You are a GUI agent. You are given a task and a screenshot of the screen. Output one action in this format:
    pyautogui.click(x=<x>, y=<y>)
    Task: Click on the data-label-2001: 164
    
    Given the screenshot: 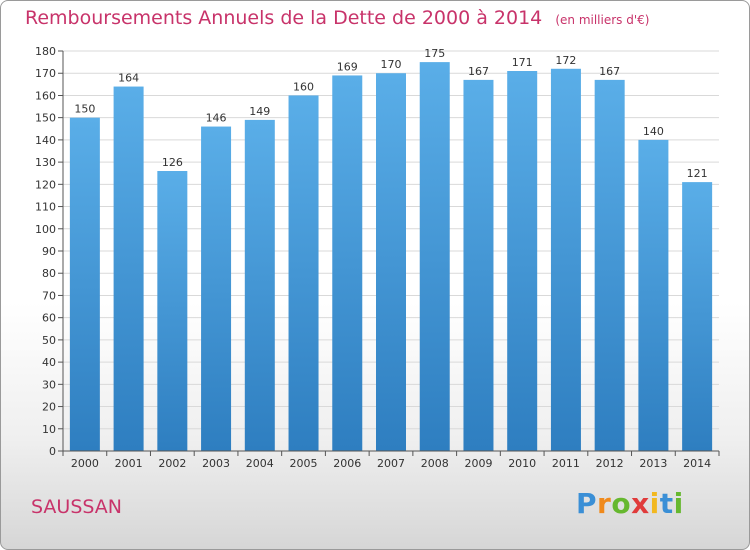 What is the action you would take?
    pyautogui.click(x=128, y=78)
    